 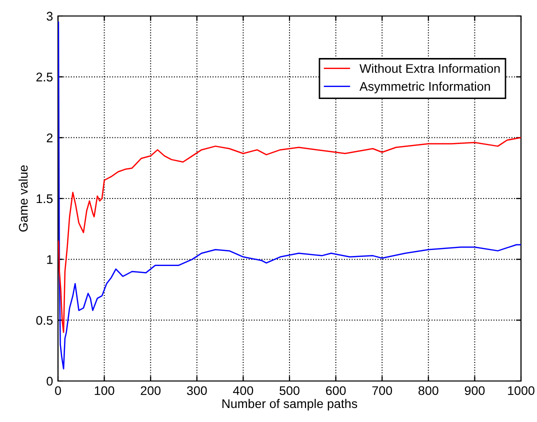 I want to click on x-tick-label: 0, so click(x=58, y=391).